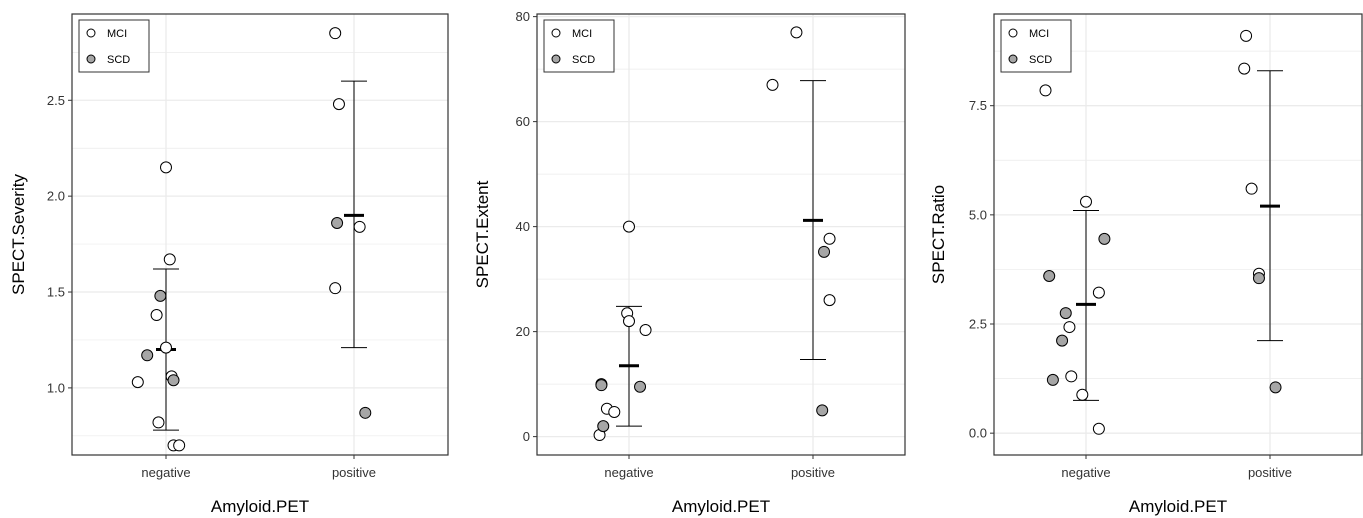  What do you see at coordinates (56, 387) in the screenshot?
I see `y-tick-label: 1.0` at bounding box center [56, 387].